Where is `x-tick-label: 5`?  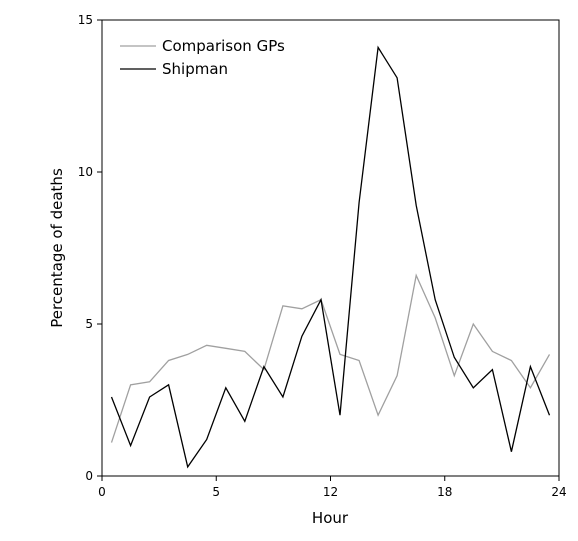 x-tick-label: 5 is located at coordinates (216, 492).